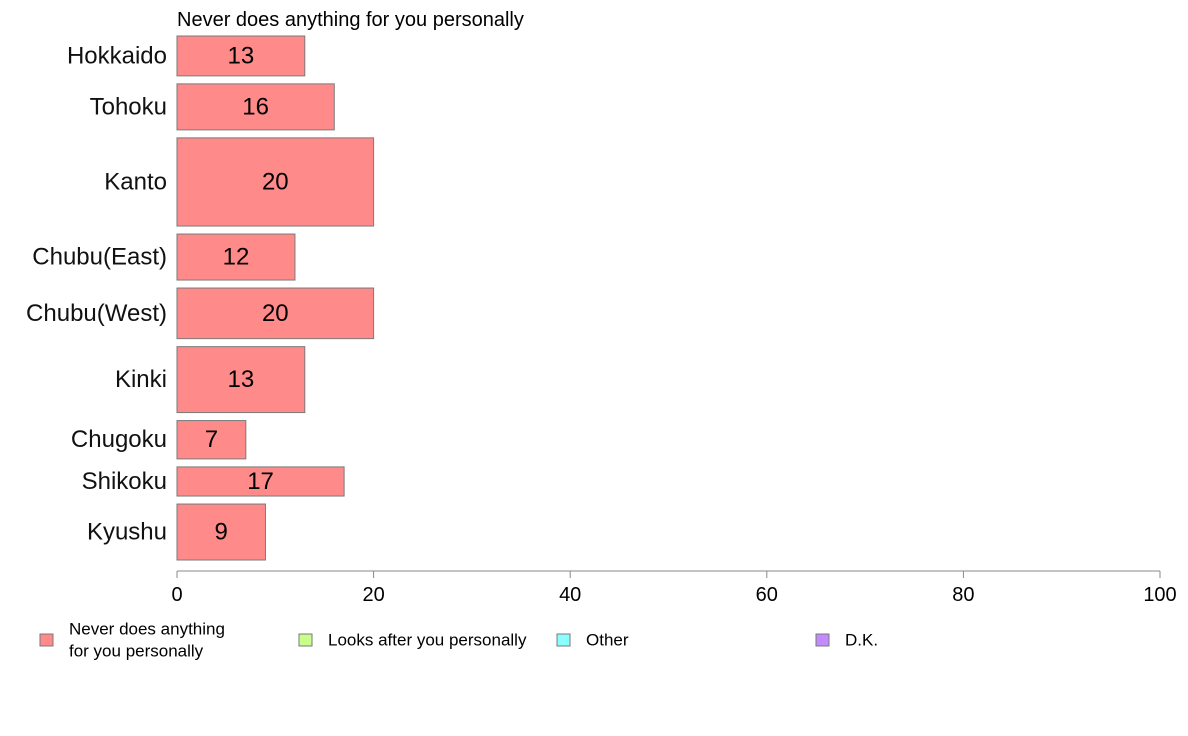 This screenshot has width=1188, height=736. I want to click on category-label: Hokkaido, so click(117, 55).